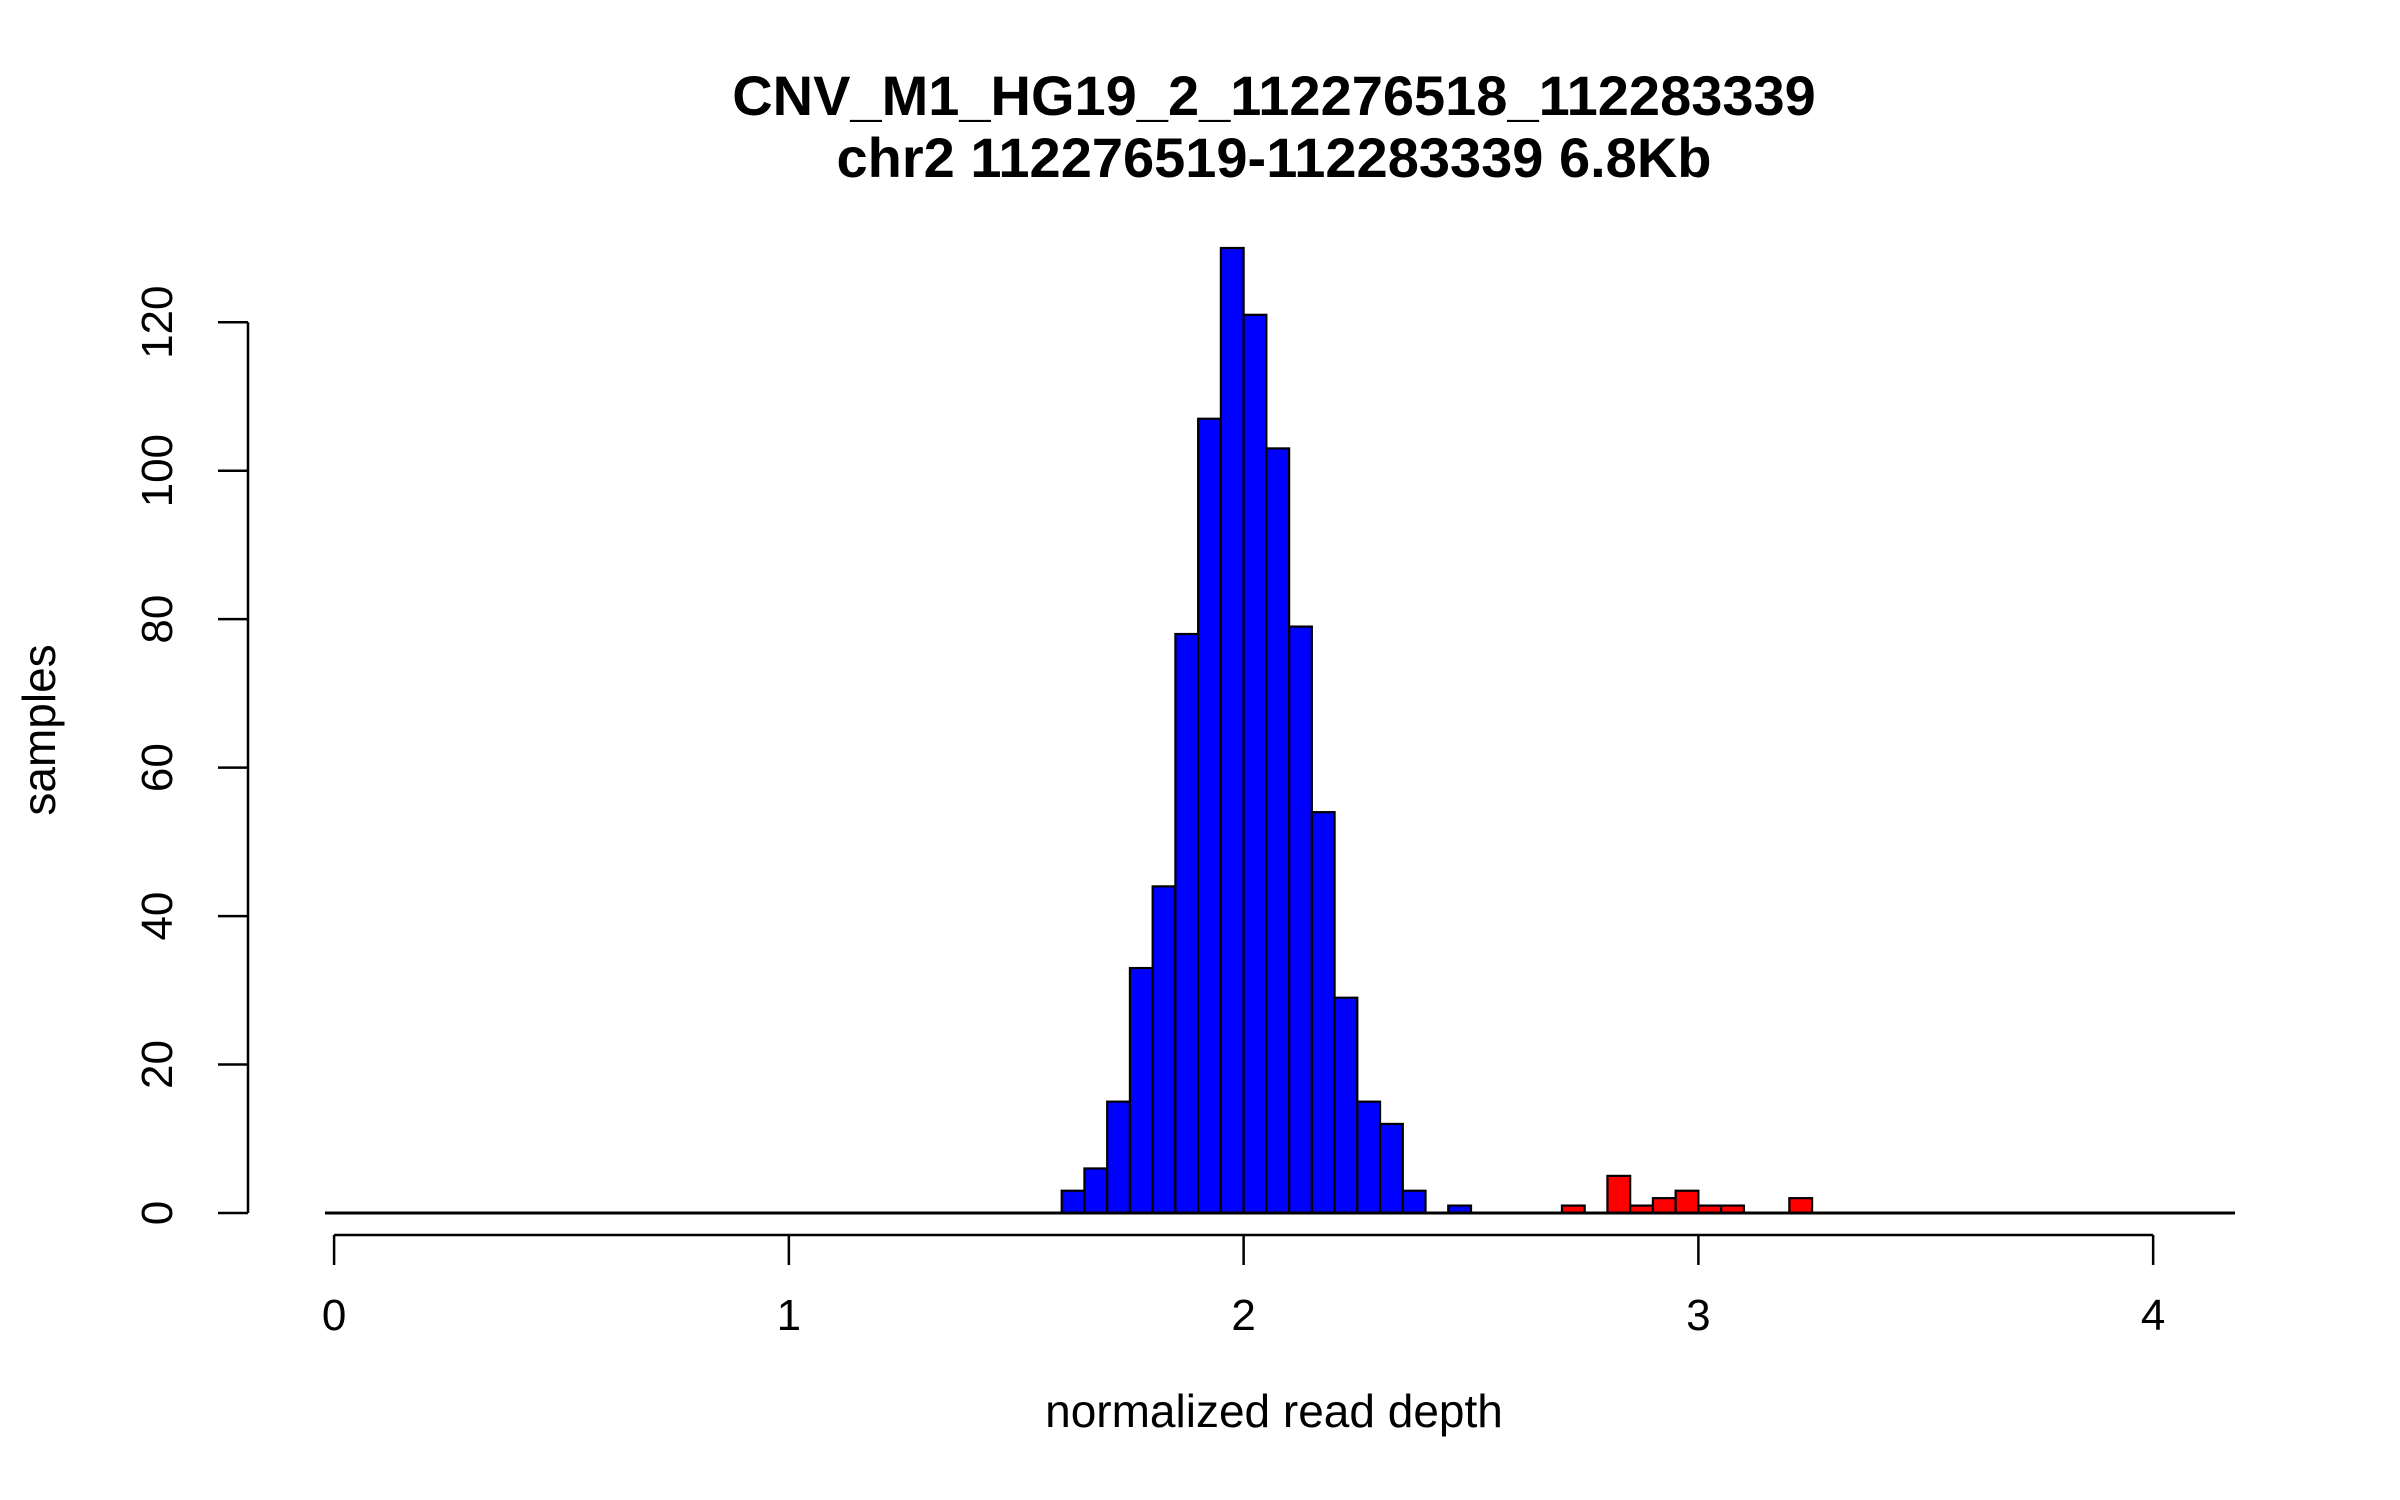  I want to click on x-tick-label-4: 4, so click(2153, 1315).